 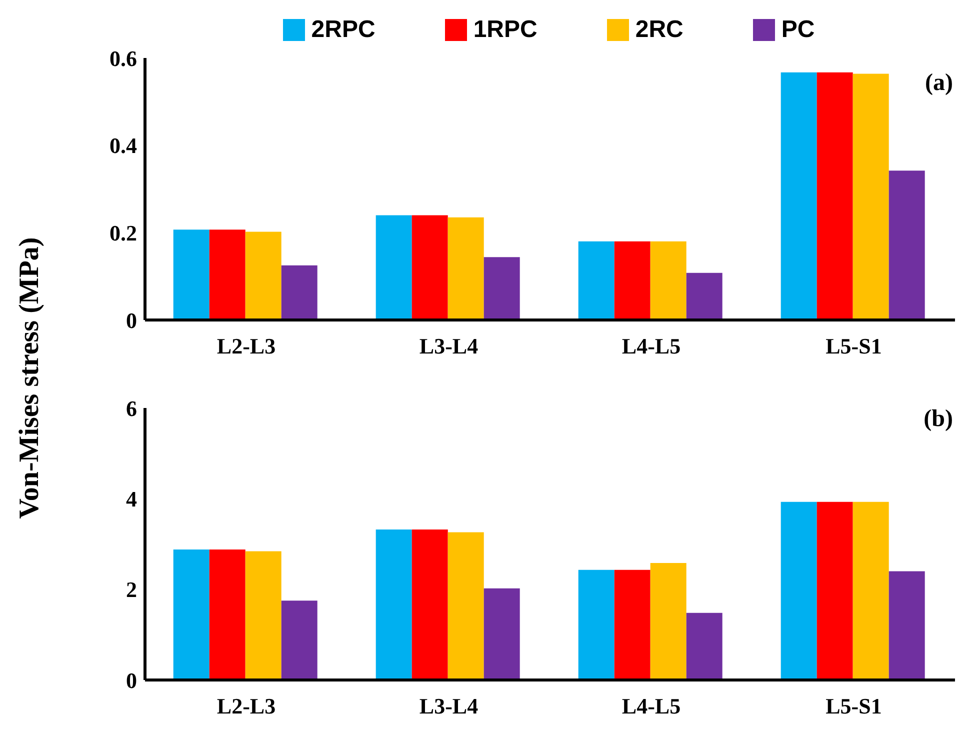 What do you see at coordinates (659, 30) in the screenshot?
I see `legend-label: 2RC` at bounding box center [659, 30].